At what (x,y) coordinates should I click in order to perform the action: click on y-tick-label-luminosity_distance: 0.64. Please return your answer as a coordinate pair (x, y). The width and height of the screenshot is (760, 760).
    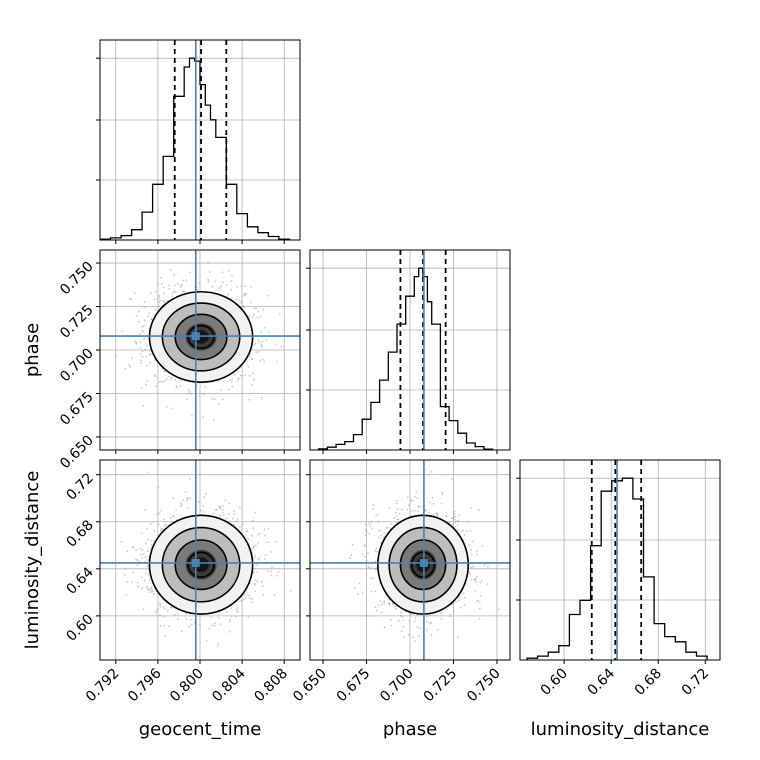
    Looking at the image, I should click on (79, 580).